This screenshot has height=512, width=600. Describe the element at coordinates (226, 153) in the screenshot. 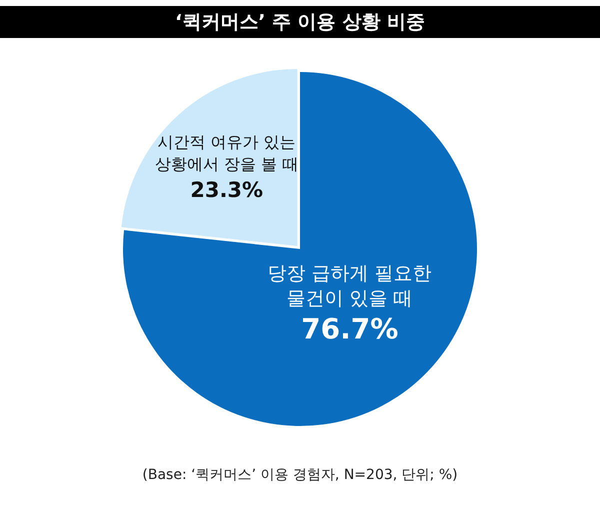

I see `slice-label: 시간적 여유가 있는 상황에서 장을 볼 때` at that location.